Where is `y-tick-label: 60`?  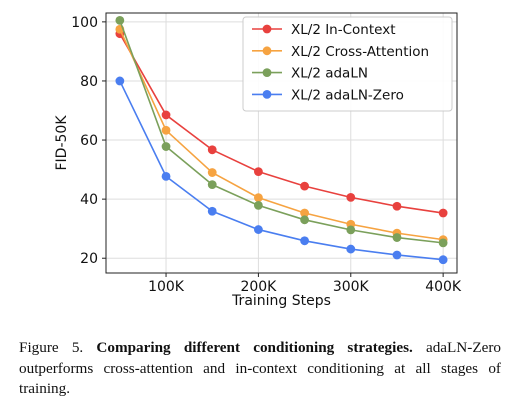 y-tick-label: 60 is located at coordinates (89, 141).